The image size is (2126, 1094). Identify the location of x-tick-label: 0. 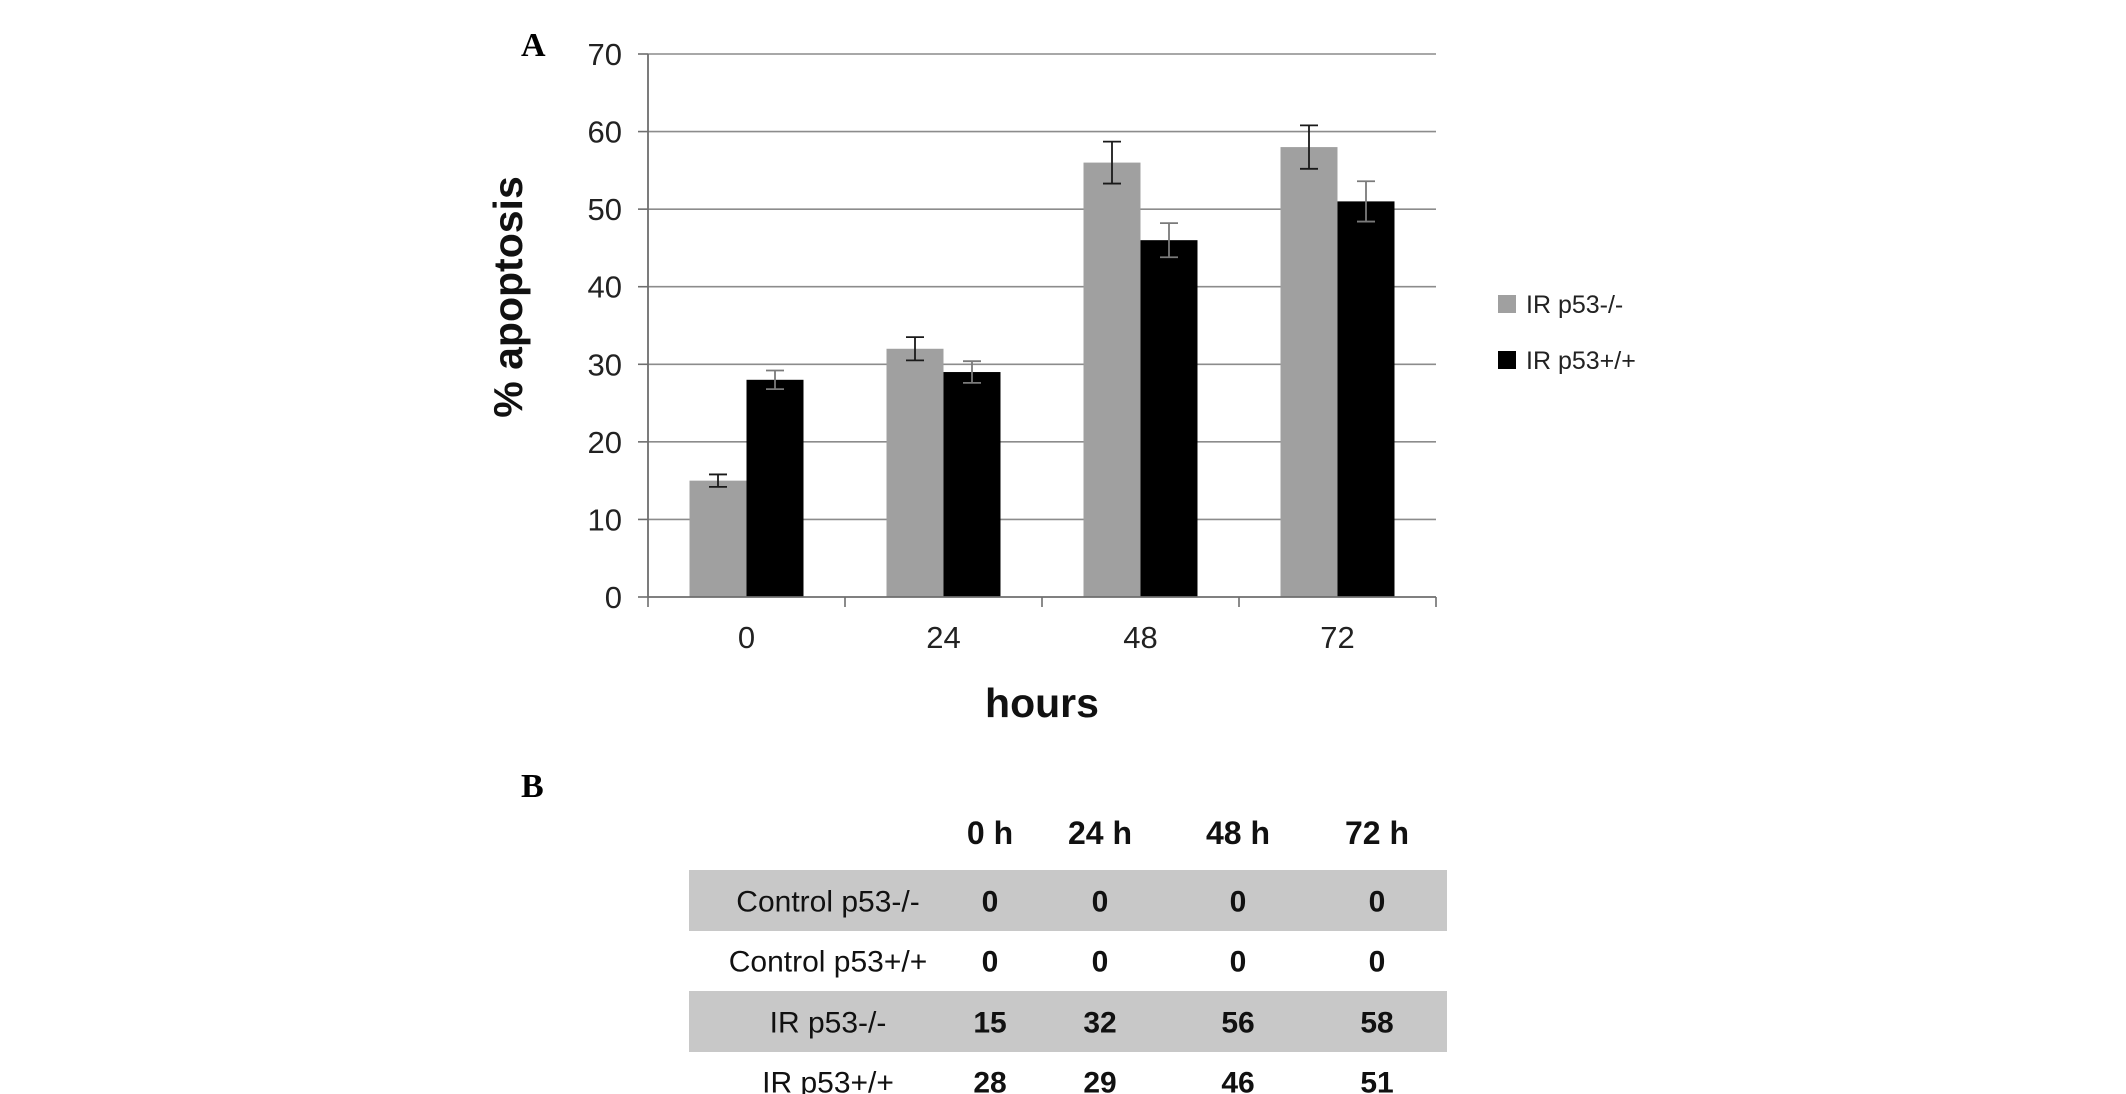
(746, 637).